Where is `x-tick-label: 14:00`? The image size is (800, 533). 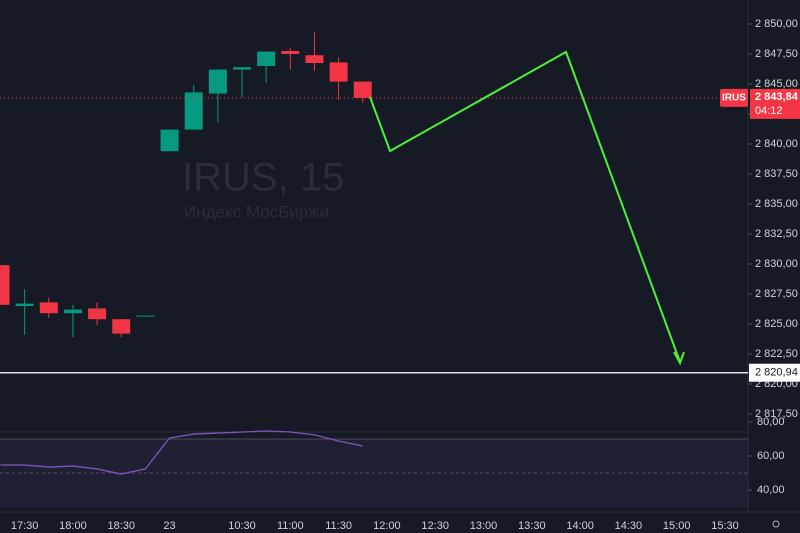
x-tick-label: 14:00 is located at coordinates (580, 526).